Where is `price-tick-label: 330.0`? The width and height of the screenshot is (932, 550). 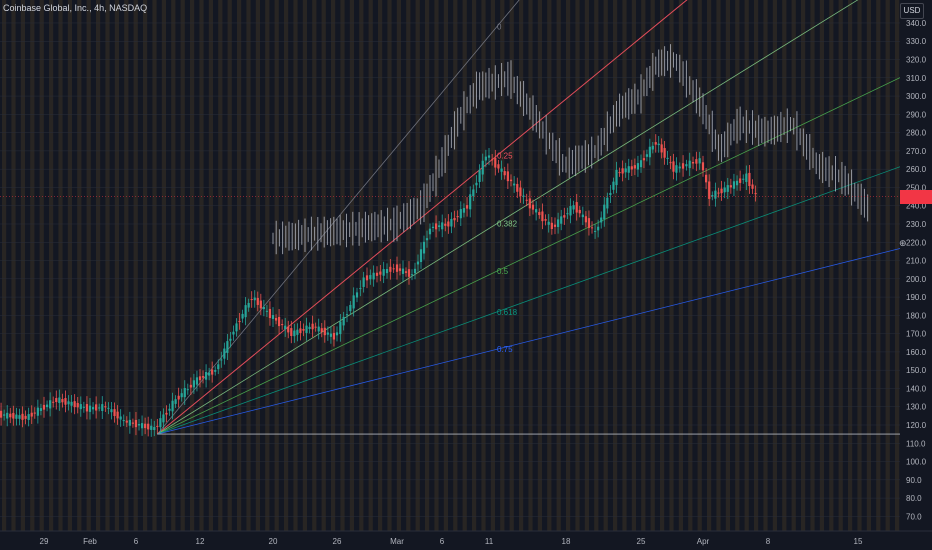
price-tick-label: 330.0 is located at coordinates (916, 41).